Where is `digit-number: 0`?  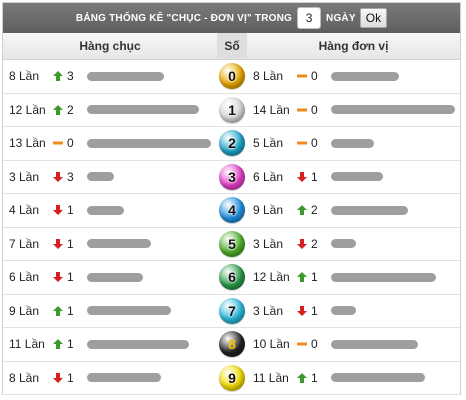
digit-number: 0 is located at coordinates (232, 76).